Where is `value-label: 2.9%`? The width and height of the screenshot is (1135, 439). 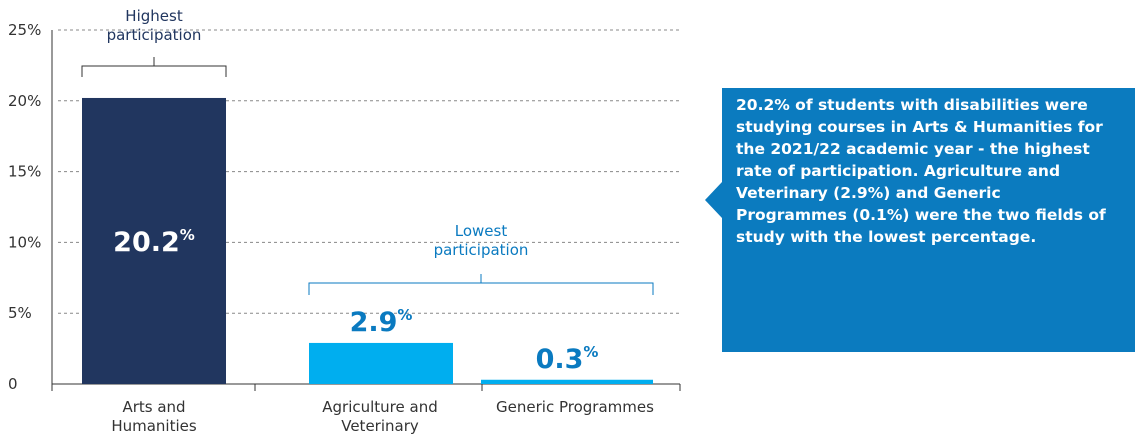
value-label: 2.9% is located at coordinates (381, 322).